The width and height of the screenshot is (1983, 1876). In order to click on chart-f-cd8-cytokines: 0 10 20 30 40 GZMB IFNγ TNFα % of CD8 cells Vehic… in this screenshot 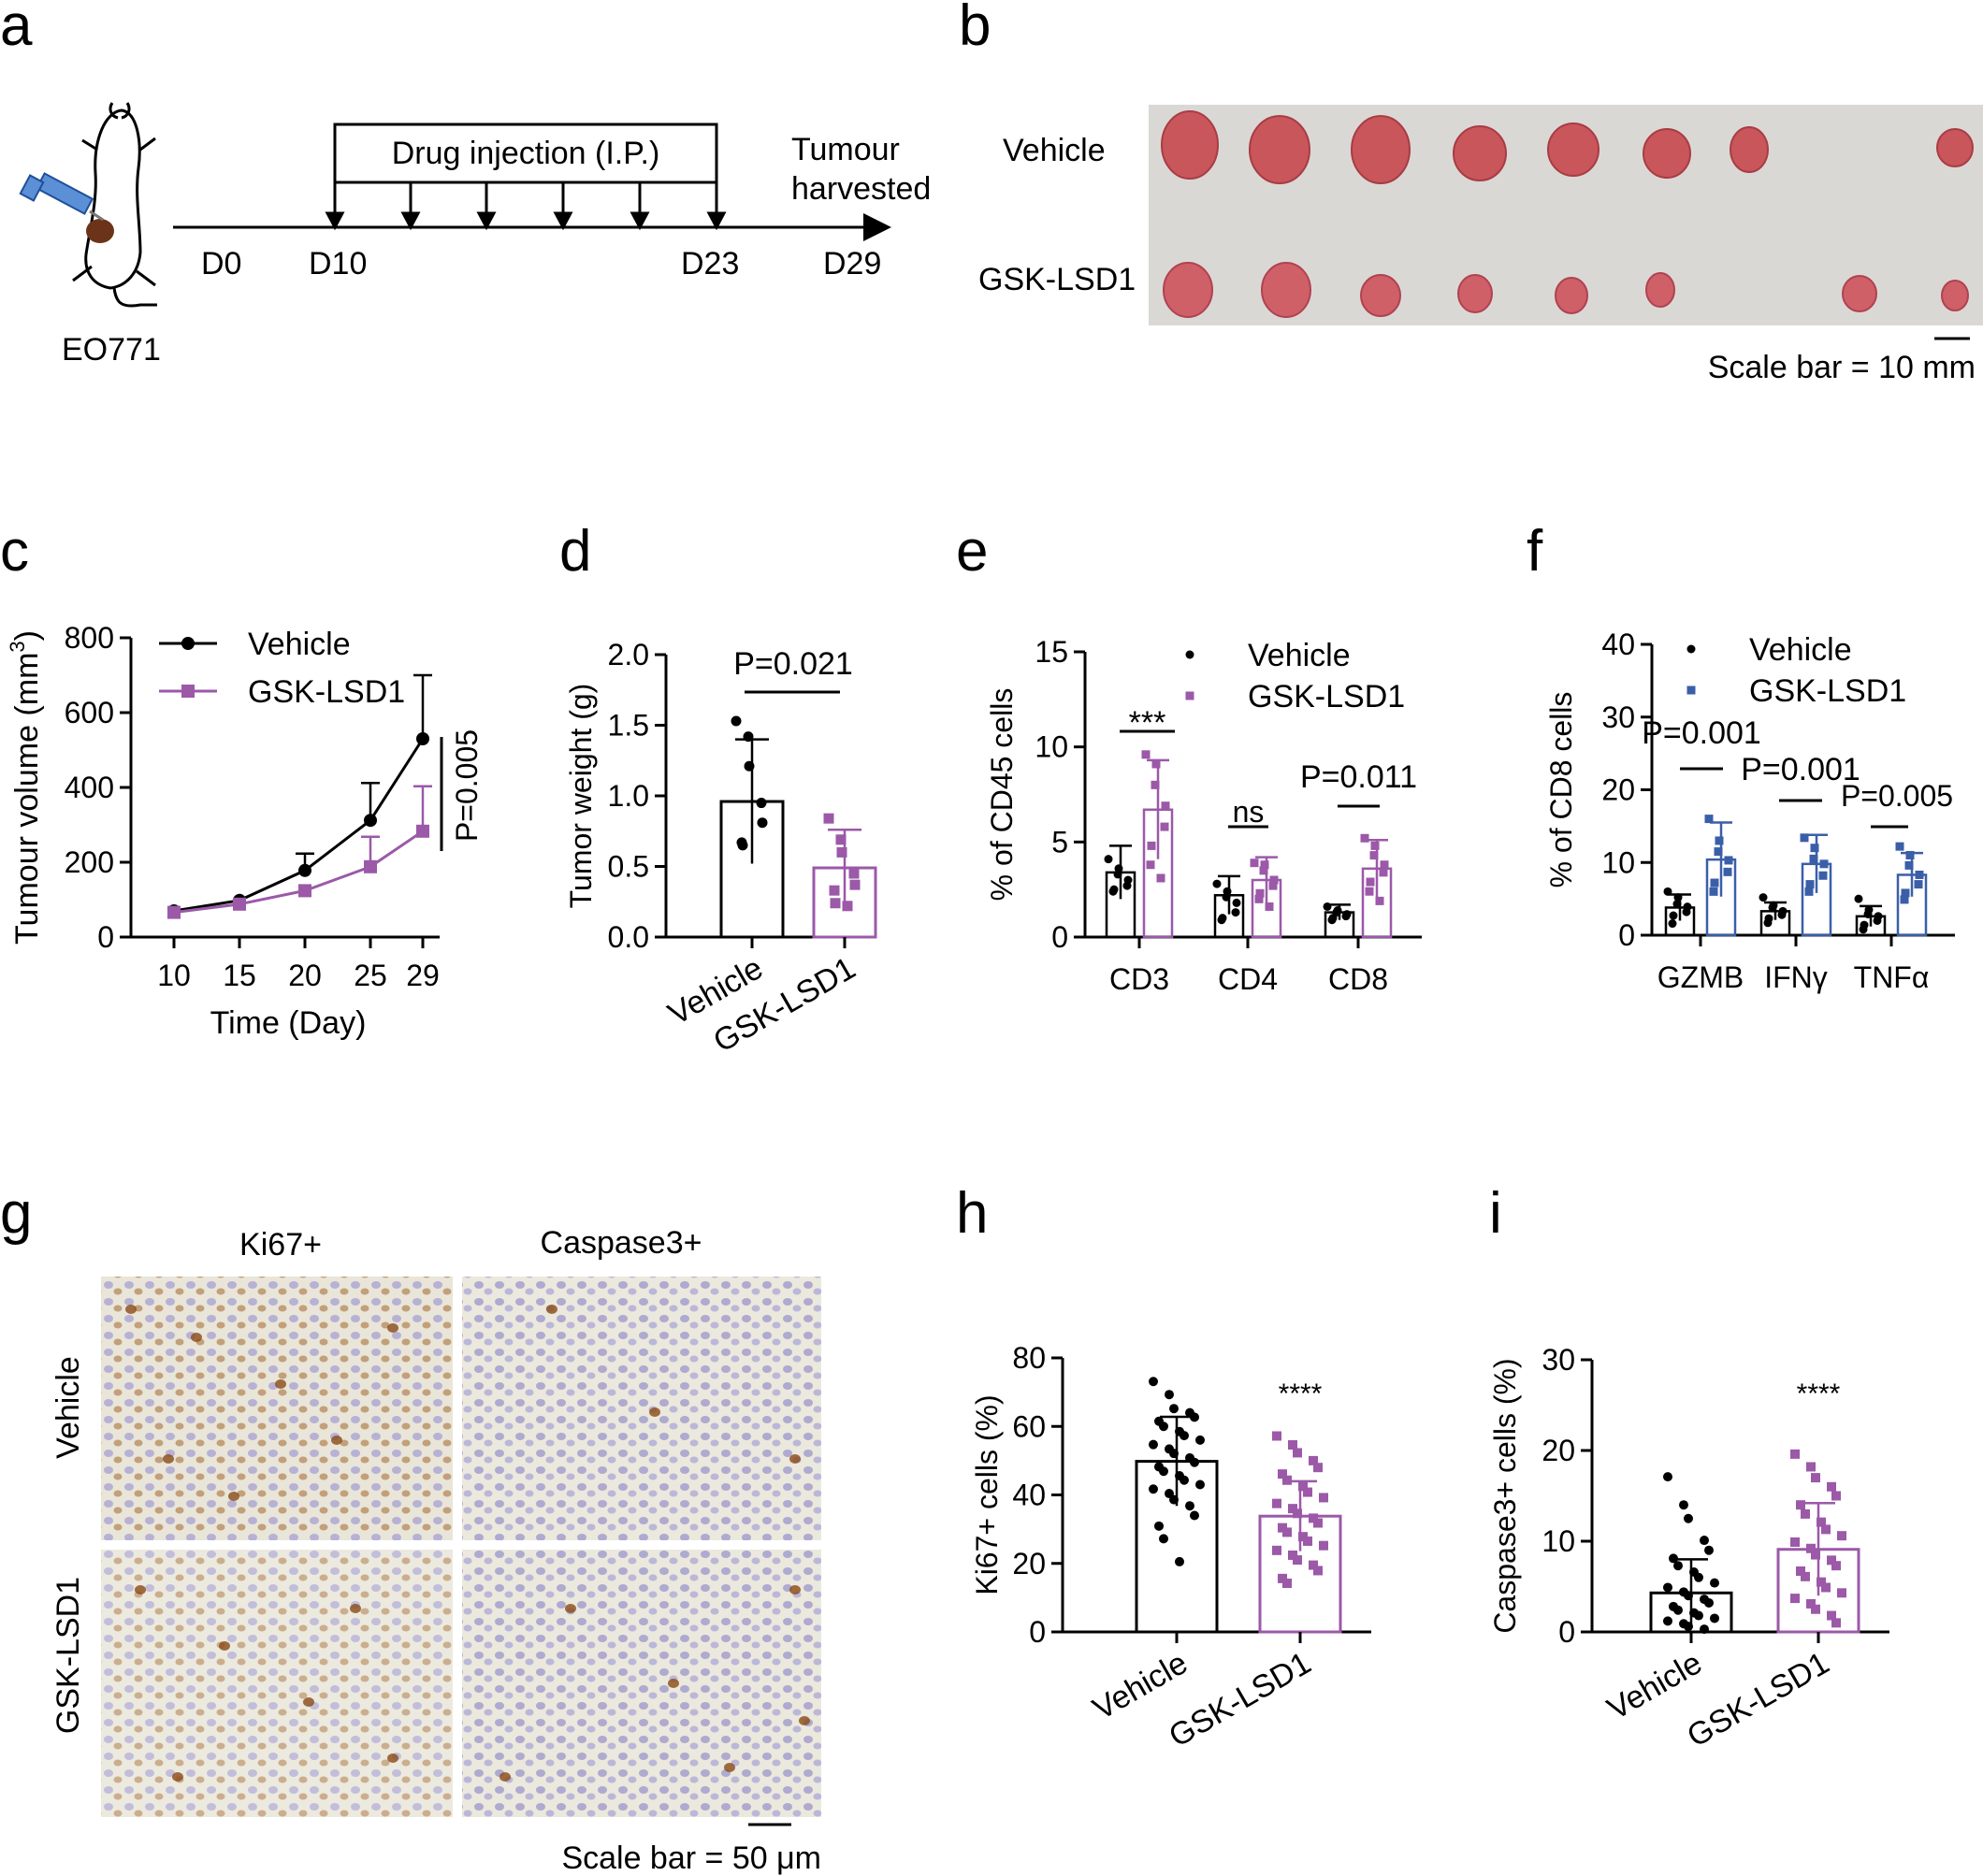, I will do `click(1749, 811)`.